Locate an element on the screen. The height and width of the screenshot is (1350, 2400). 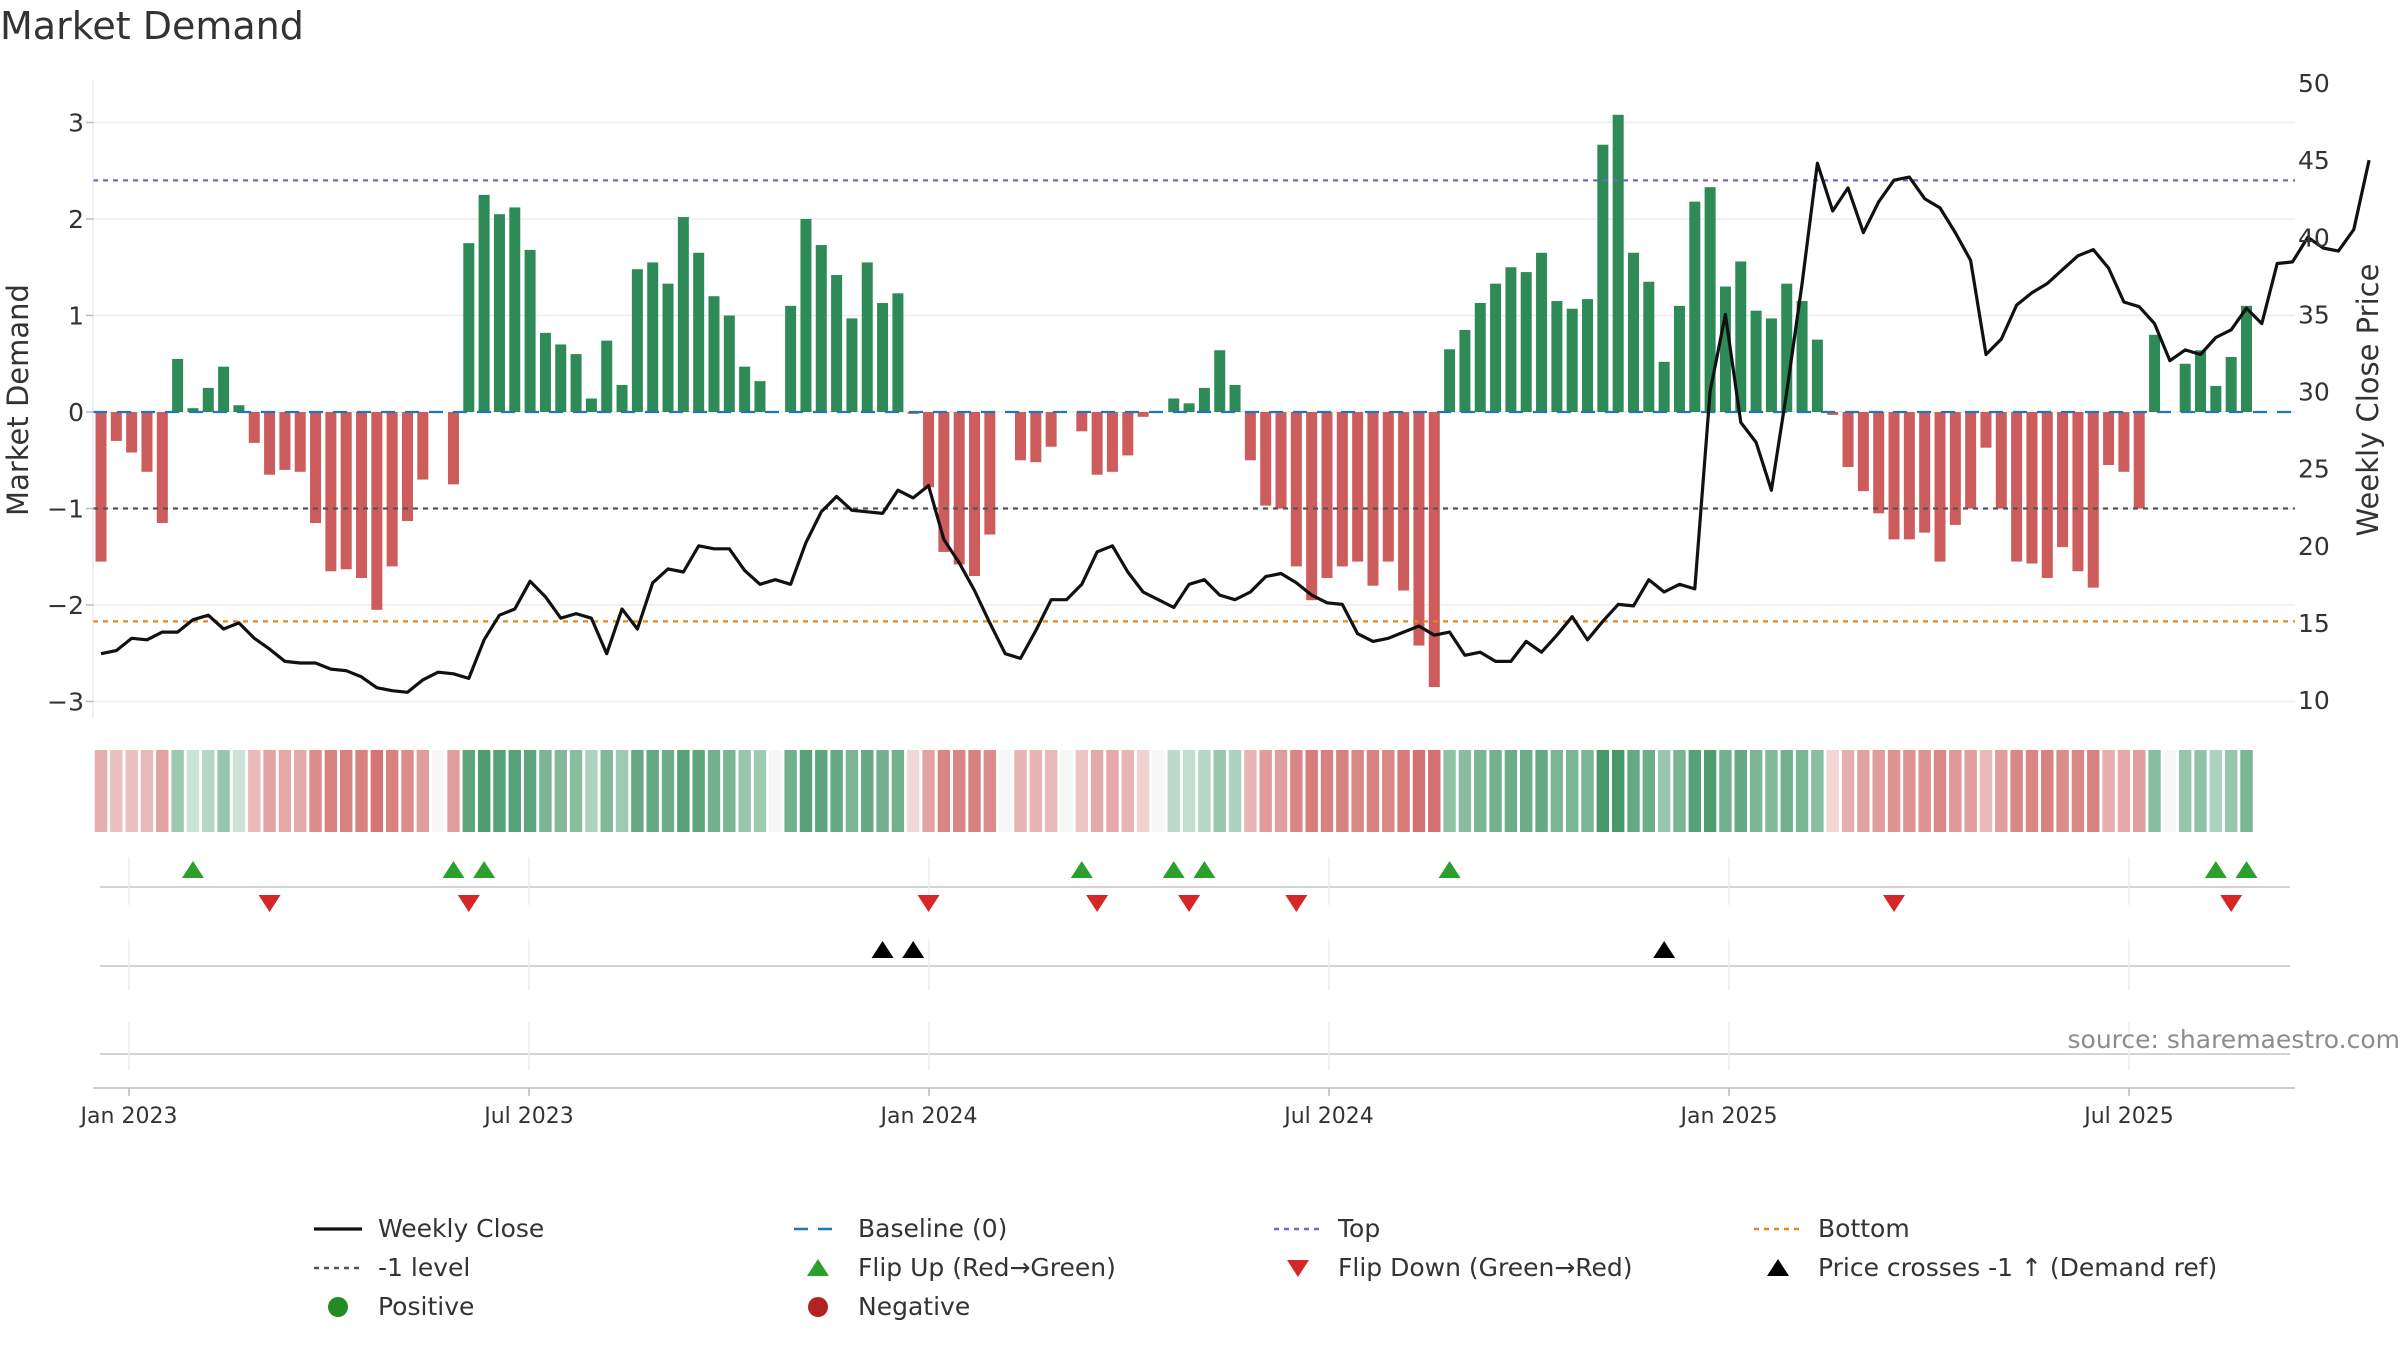
legend-label: Price crosses -1 ↑ (Demand ref) is located at coordinates (2018, 1267).